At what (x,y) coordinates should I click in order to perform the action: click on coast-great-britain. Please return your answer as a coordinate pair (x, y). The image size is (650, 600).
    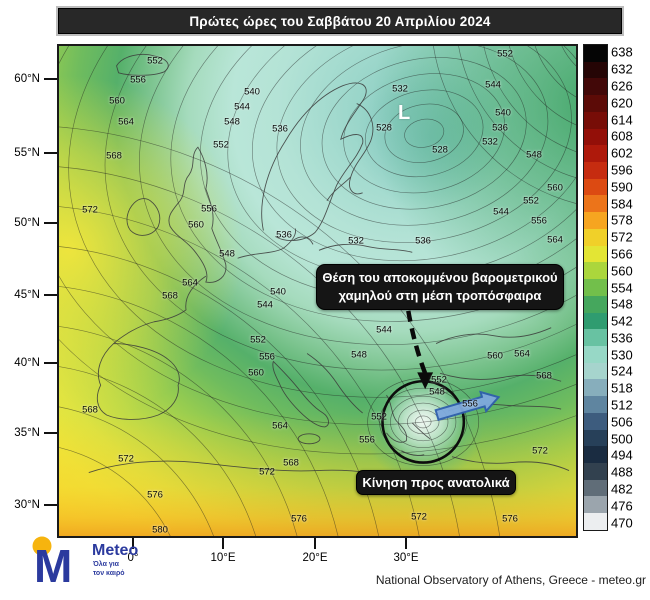
    Looking at the image, I should click on (197, 214).